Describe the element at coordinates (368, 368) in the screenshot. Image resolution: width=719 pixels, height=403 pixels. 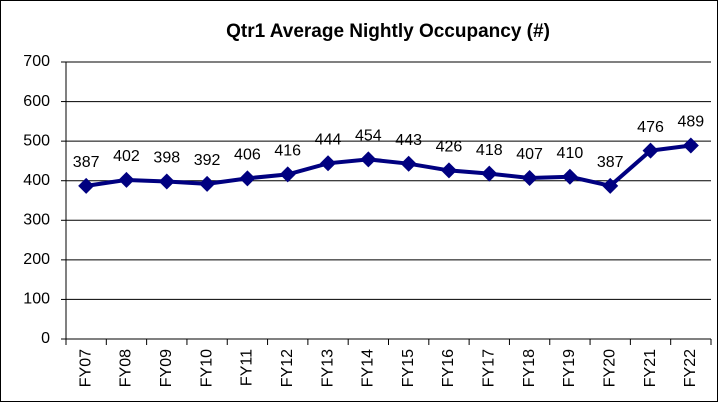
I see `x-tick-label: FY14` at that location.